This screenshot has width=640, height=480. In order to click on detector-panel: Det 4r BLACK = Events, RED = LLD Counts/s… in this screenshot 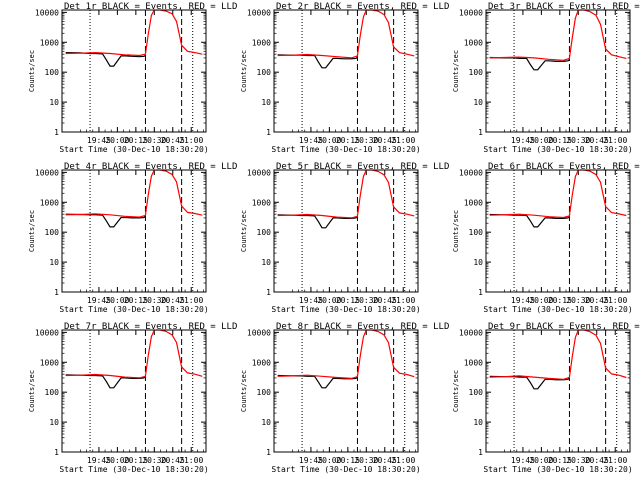, I will do `click(132, 238)`.